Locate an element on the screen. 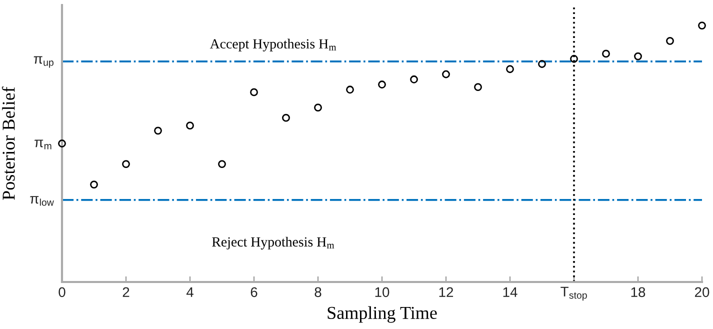 Image resolution: width=713 pixels, height=329 pixels. y-axis-title: Posterior Belief is located at coordinates (8, 143).